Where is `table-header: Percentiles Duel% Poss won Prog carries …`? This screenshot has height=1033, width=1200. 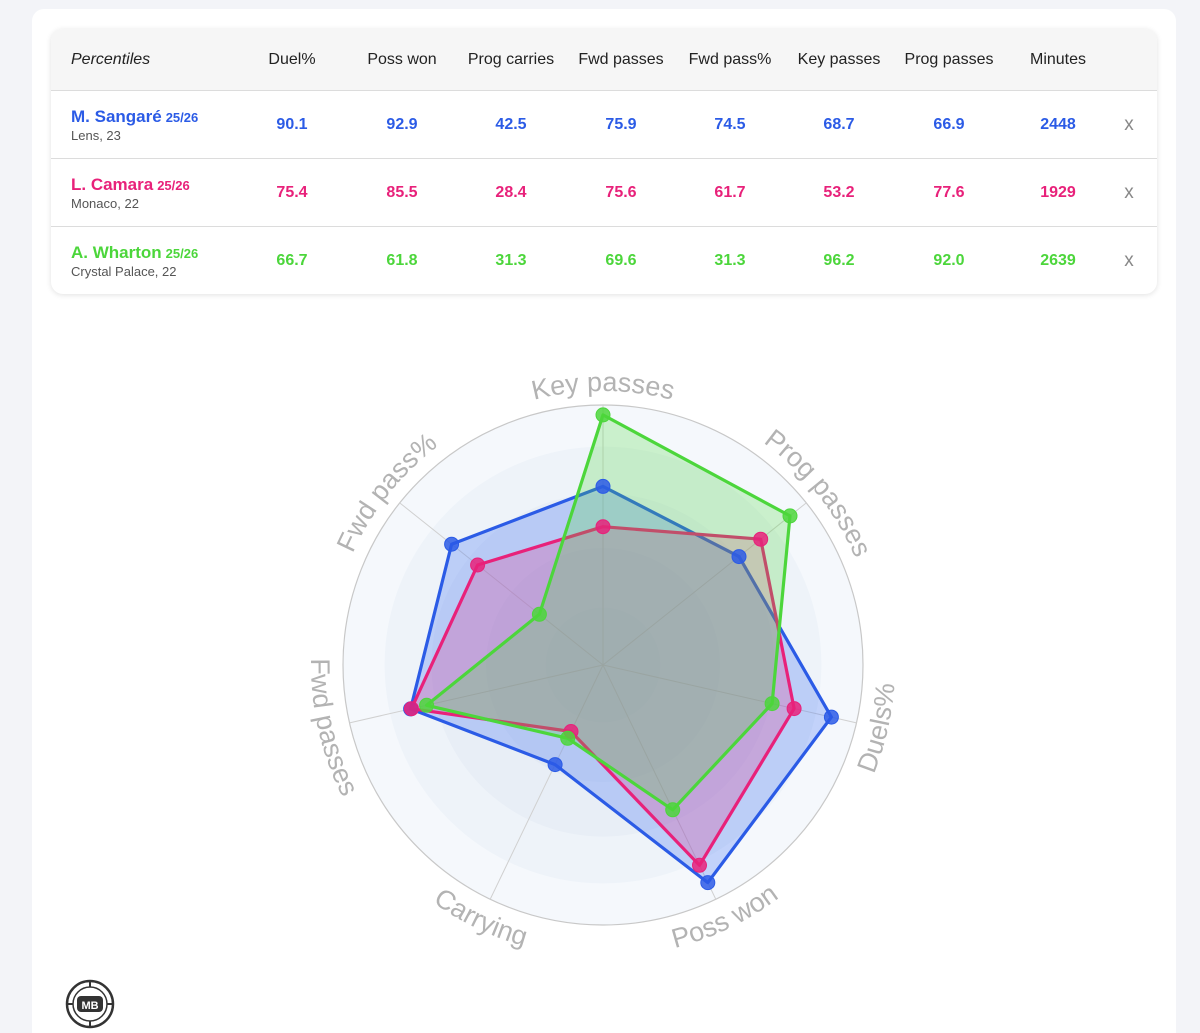
table-header: Percentiles Duel% Poss won Prog carries … is located at coordinates (604, 60).